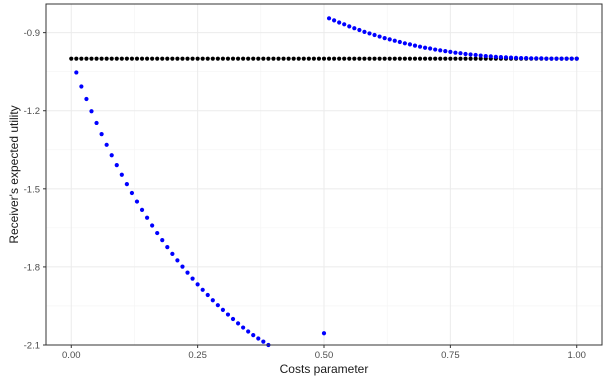 This screenshot has width=606, height=378. What do you see at coordinates (576, 355) in the screenshot?
I see `x-tick-label: 1.00` at bounding box center [576, 355].